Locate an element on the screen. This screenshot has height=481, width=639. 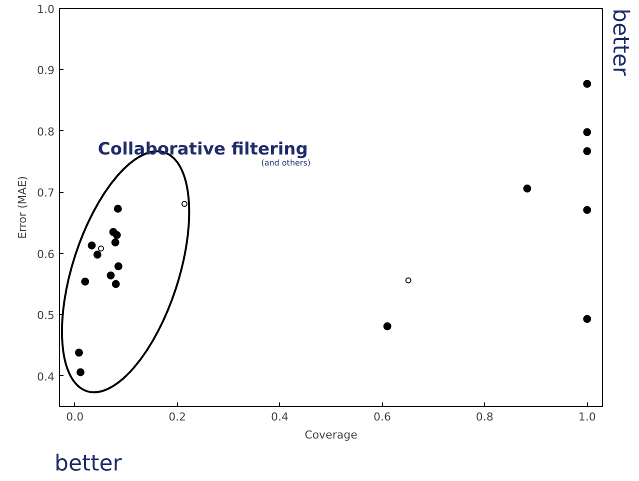
y-tick-label: 0.4 is located at coordinates (46, 377).